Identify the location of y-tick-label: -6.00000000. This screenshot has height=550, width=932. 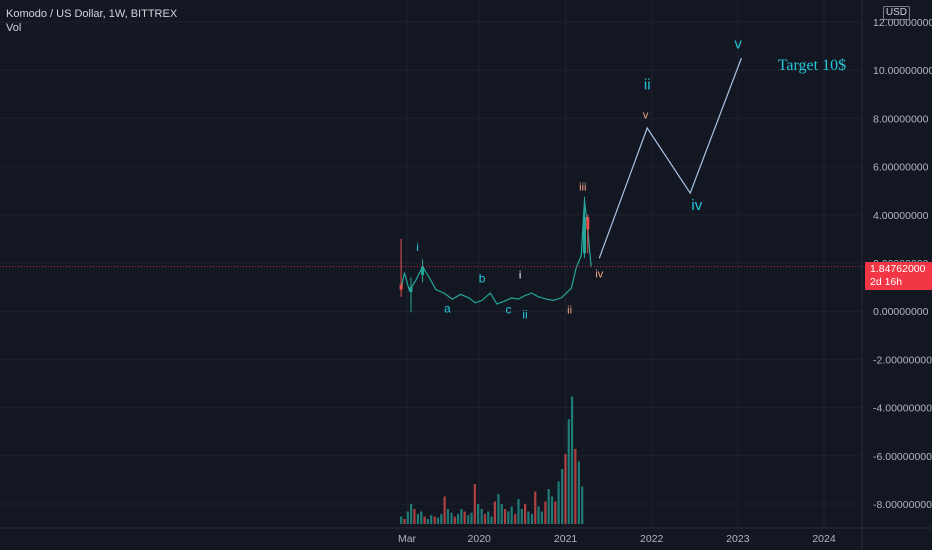
(902, 457).